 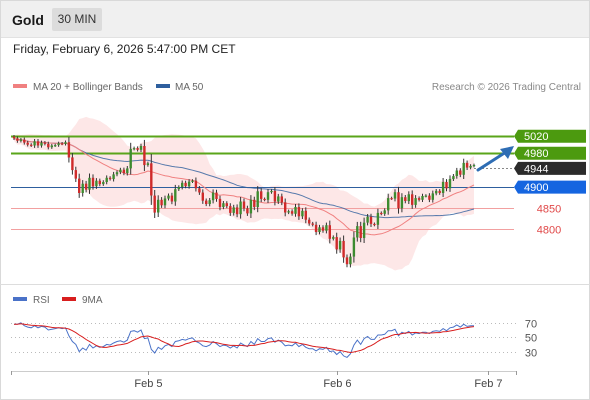 What do you see at coordinates (337, 384) in the screenshot?
I see `time-tick-label: Feb 6` at bounding box center [337, 384].